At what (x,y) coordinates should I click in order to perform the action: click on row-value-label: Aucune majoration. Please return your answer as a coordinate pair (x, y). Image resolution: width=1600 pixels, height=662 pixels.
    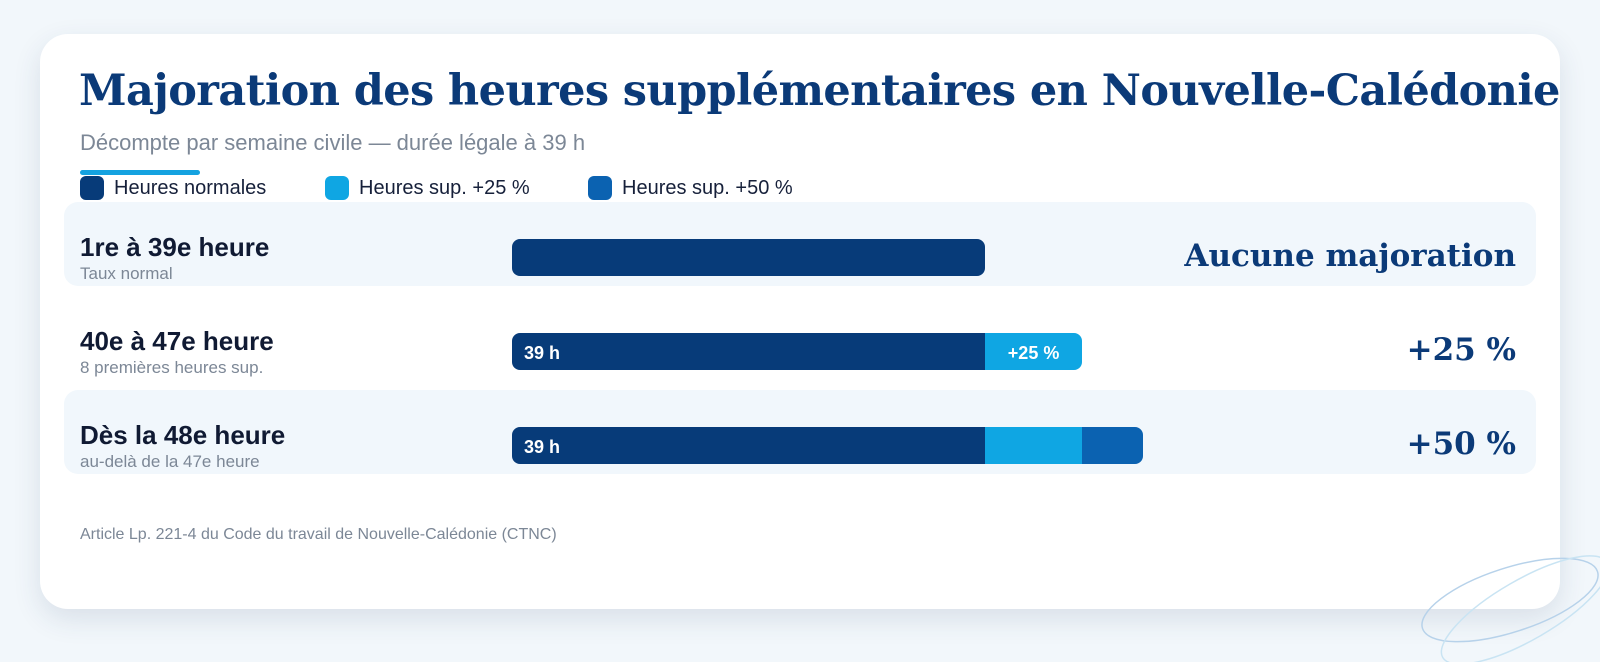
    Looking at the image, I should click on (1350, 256).